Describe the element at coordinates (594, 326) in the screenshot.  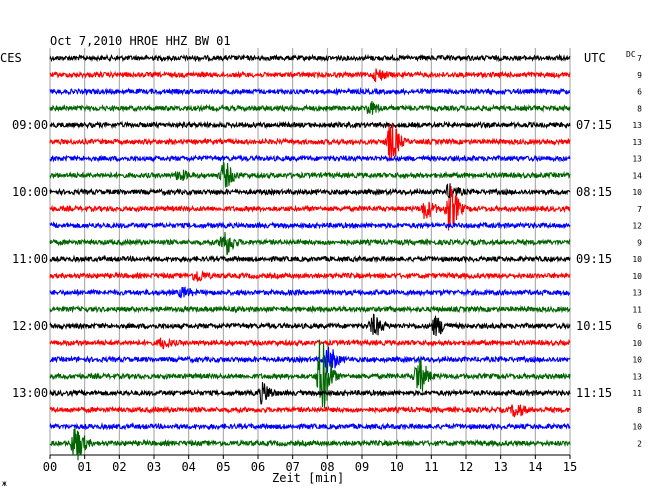
I see `right-time-label: 10:15` at that location.